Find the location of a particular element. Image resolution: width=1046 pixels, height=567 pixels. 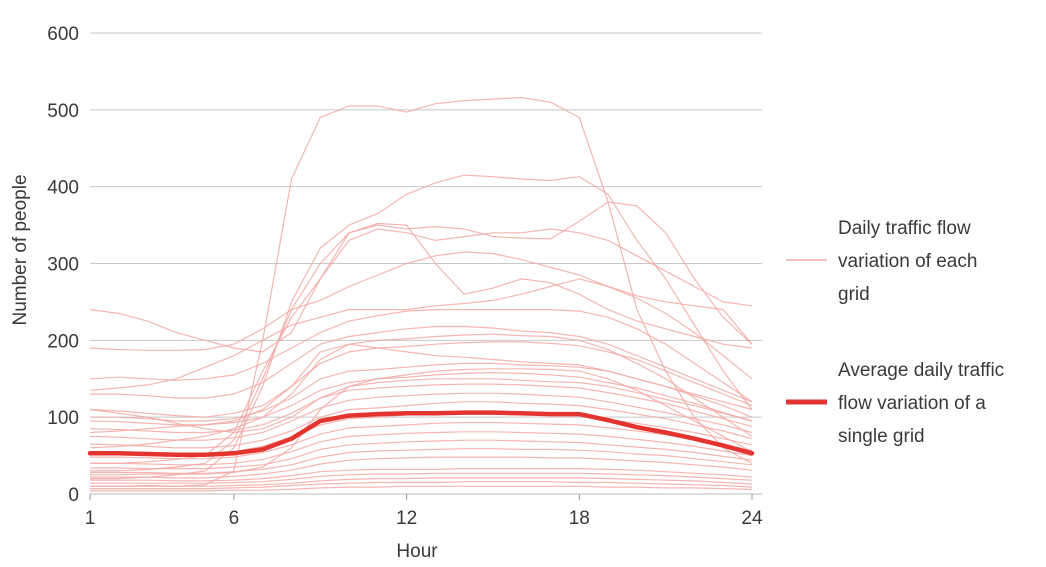

y-tick-label-600: 600 is located at coordinates (63, 34).